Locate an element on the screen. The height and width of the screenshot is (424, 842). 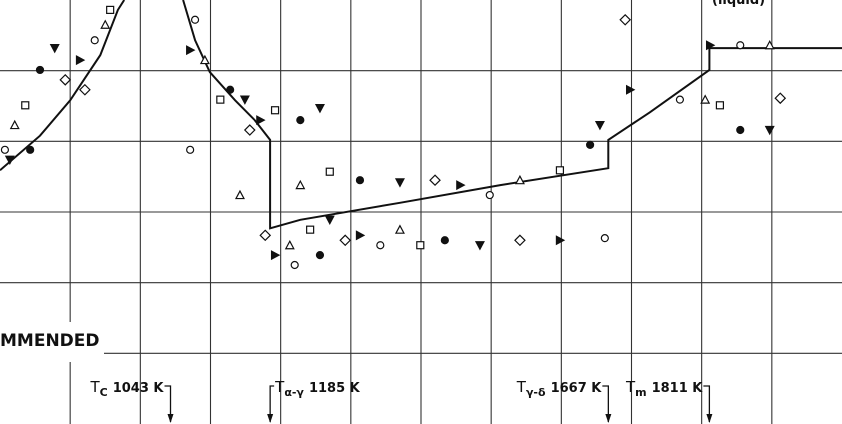
heading: MMENDED is located at coordinates (50, 341).